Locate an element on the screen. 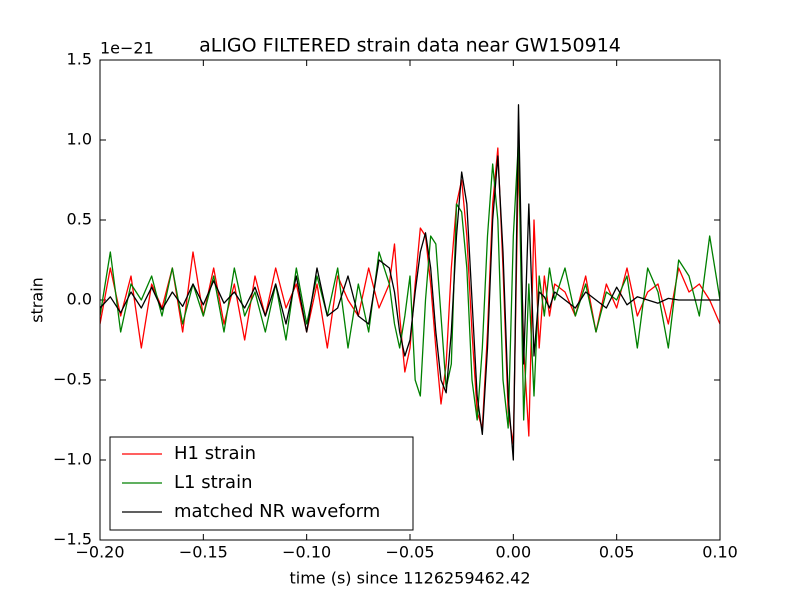 This screenshot has height=600, width=800. x-axis-label: time (s) since 1126259462.42 is located at coordinates (409, 578).